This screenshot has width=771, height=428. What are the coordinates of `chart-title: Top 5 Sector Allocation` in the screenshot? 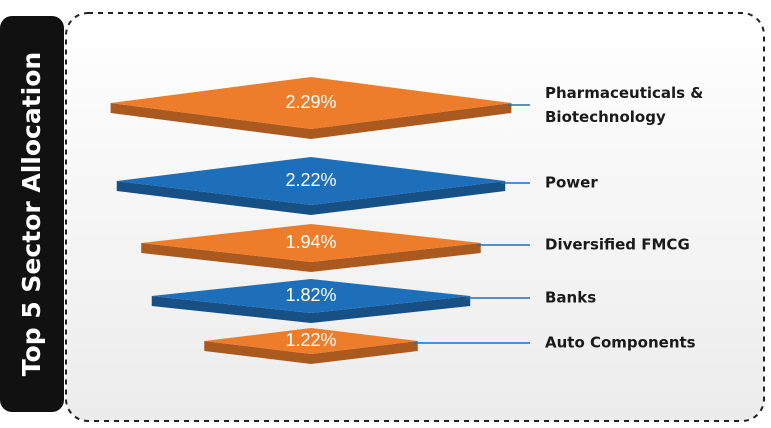 It's located at (31, 214).